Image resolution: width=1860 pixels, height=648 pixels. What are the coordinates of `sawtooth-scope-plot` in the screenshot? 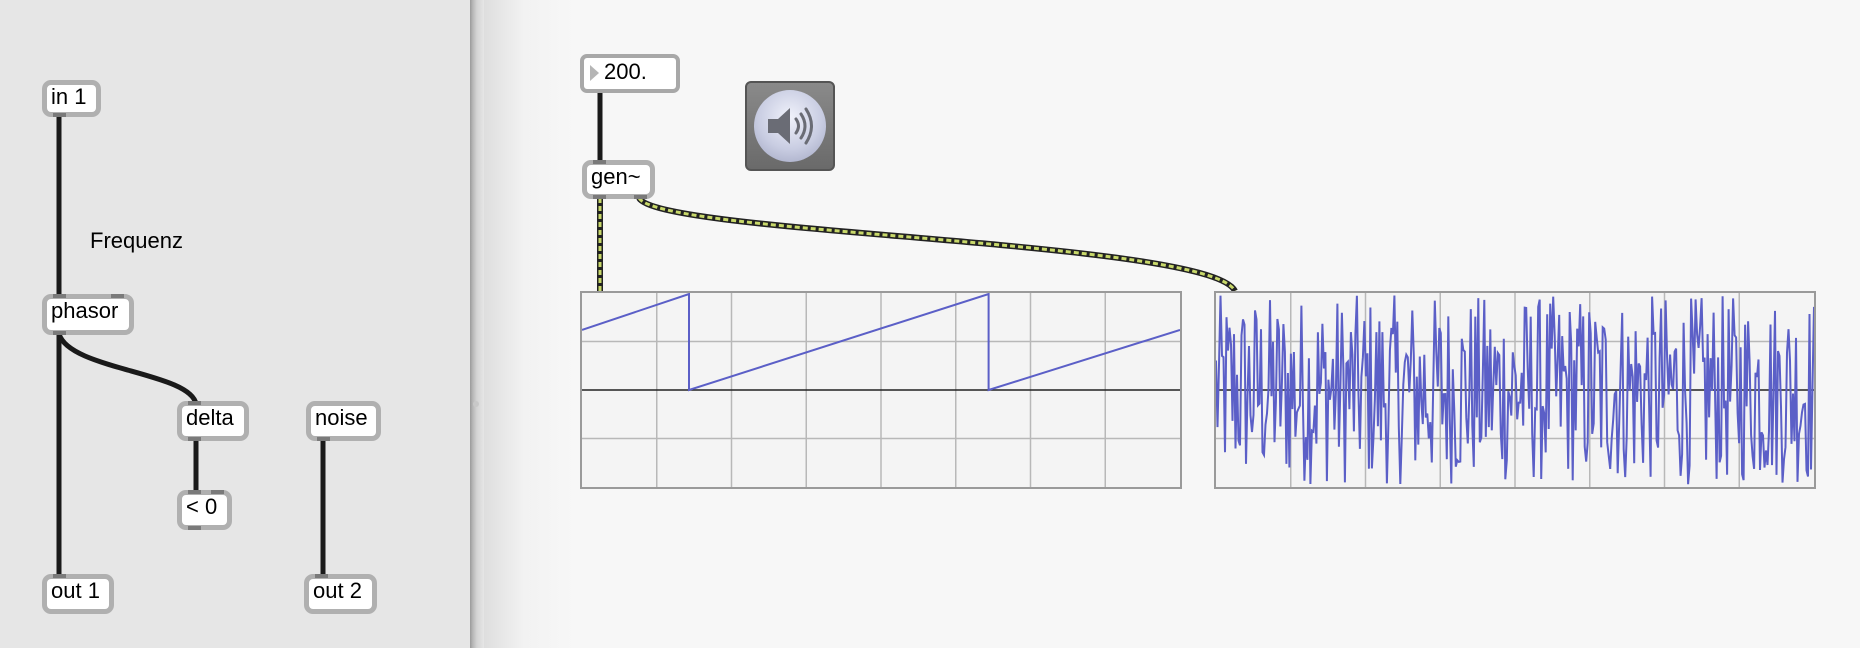 It's located at (881, 390).